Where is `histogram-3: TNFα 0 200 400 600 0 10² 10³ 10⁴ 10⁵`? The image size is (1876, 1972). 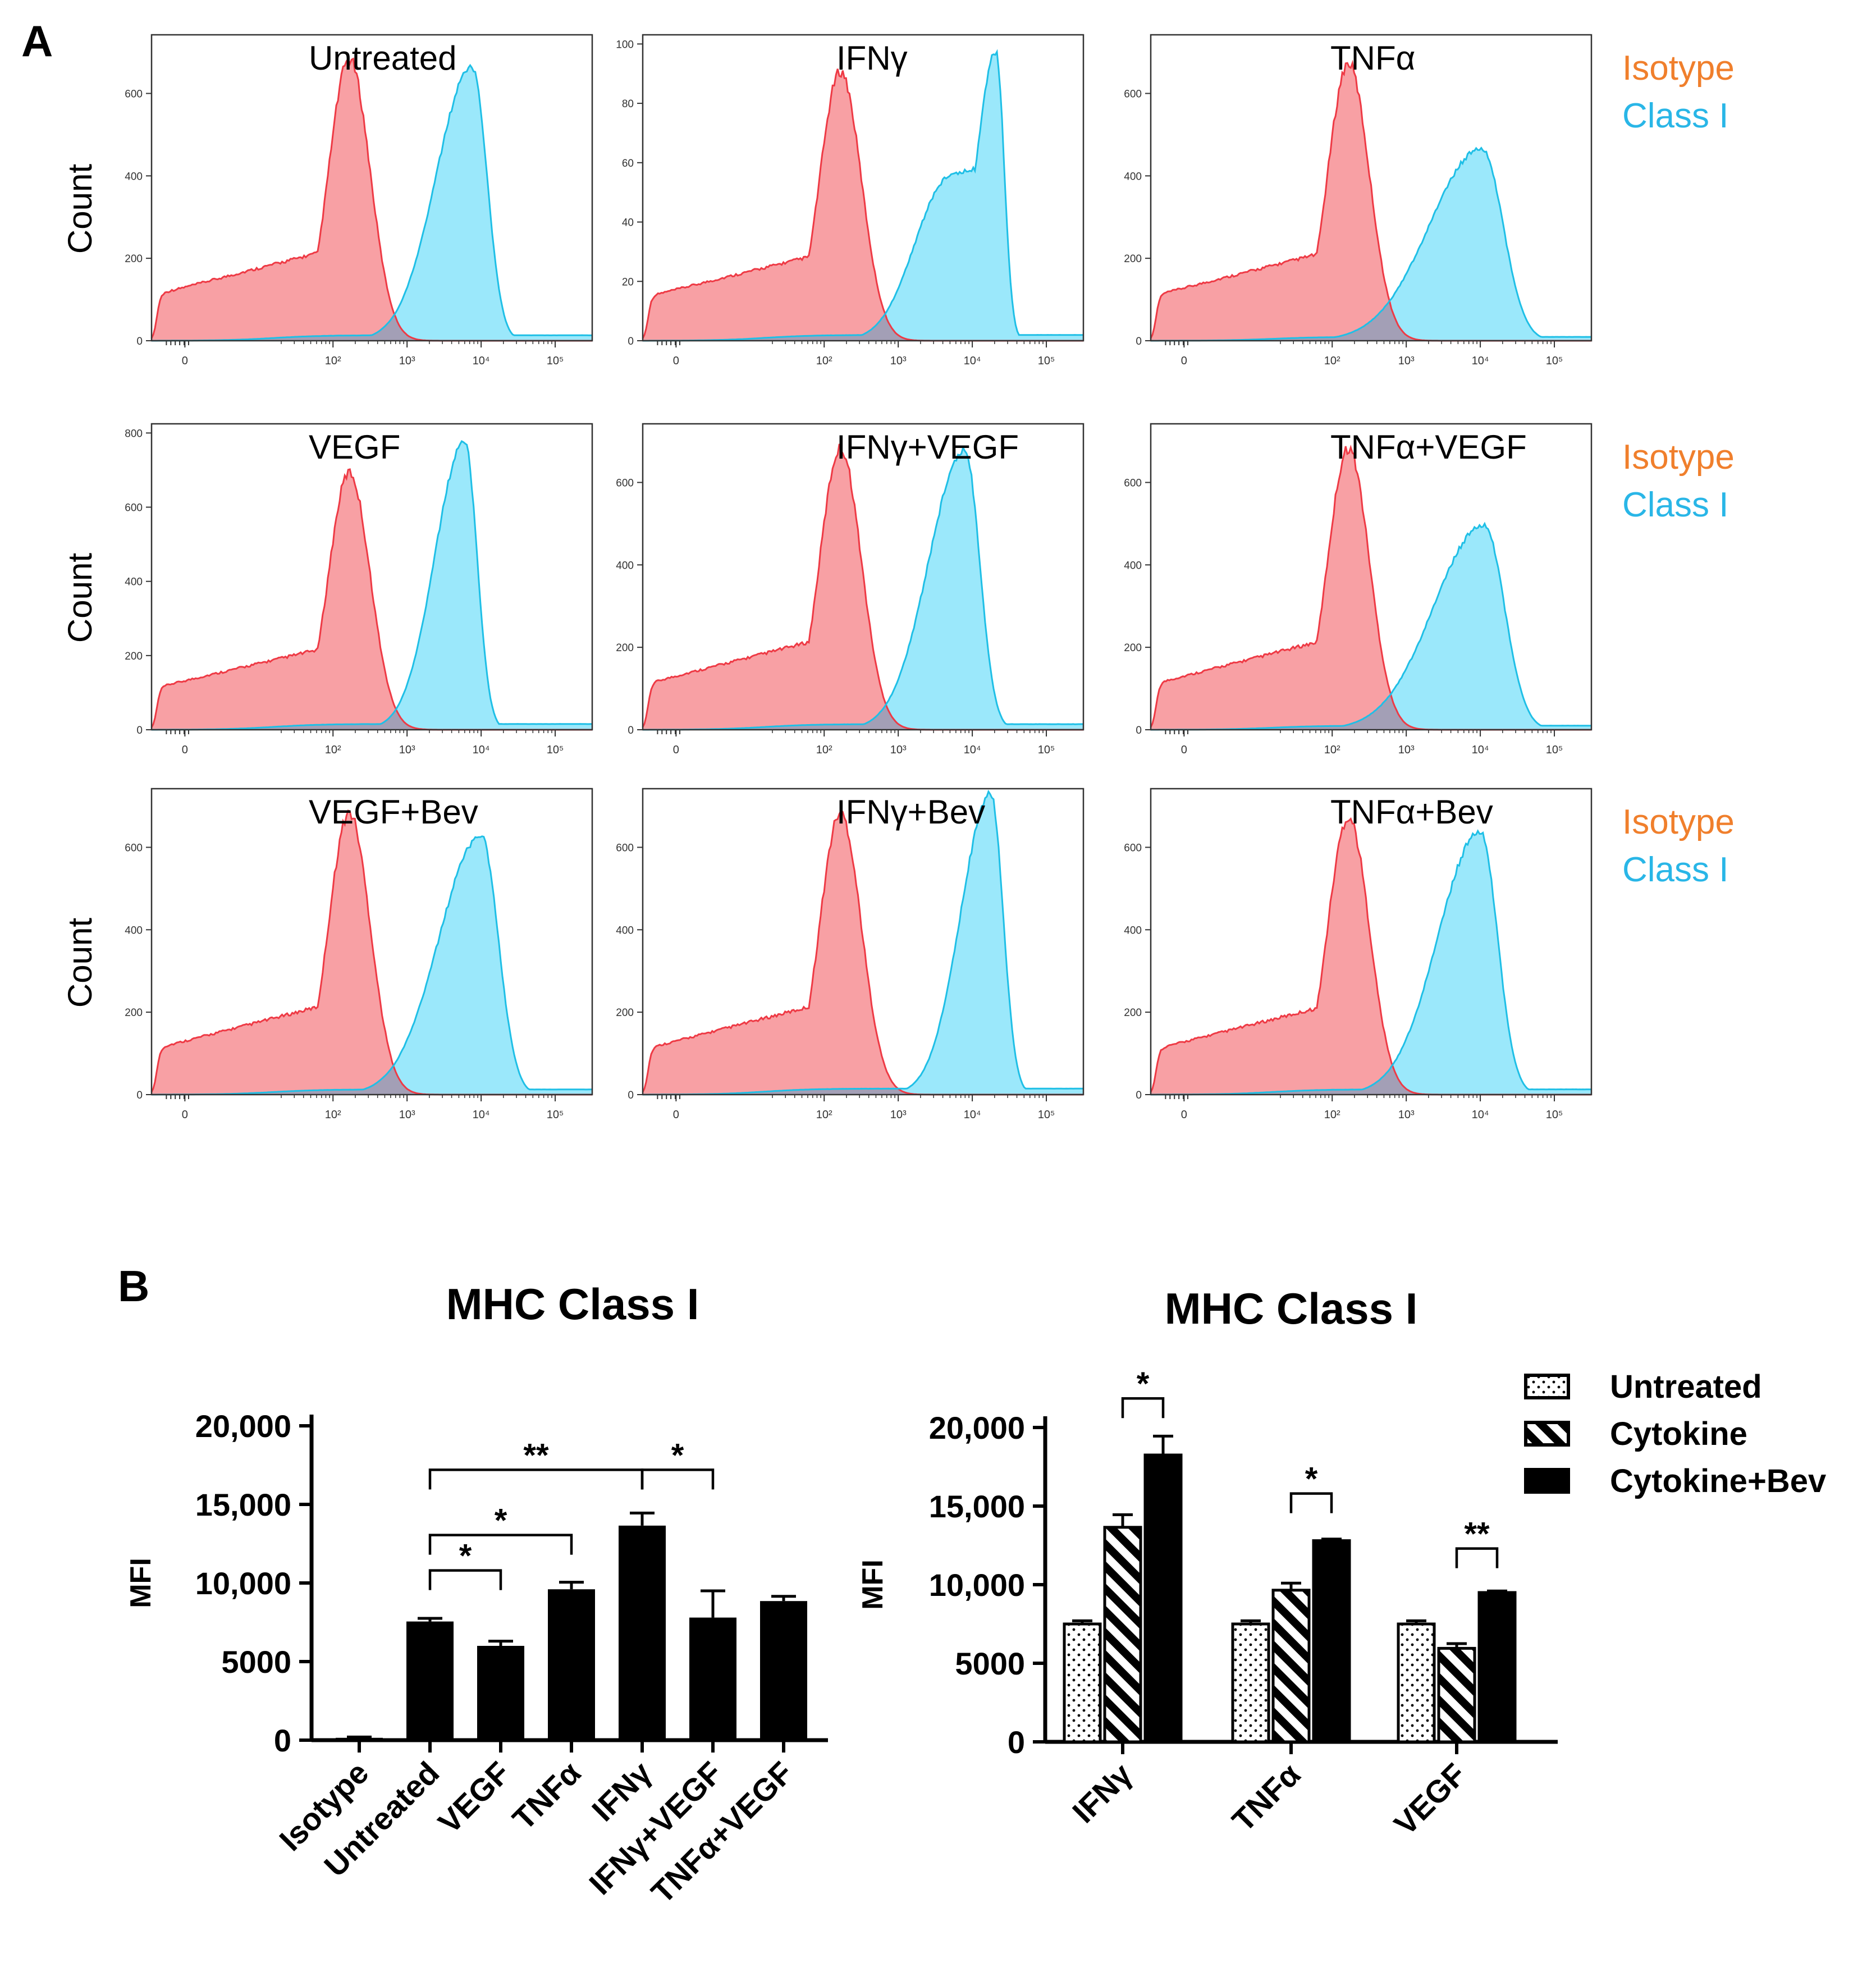
histogram-3: TNFα 0 200 400 600 0 10² 10³ 10⁴ 10⁵ is located at coordinates (1358, 200).